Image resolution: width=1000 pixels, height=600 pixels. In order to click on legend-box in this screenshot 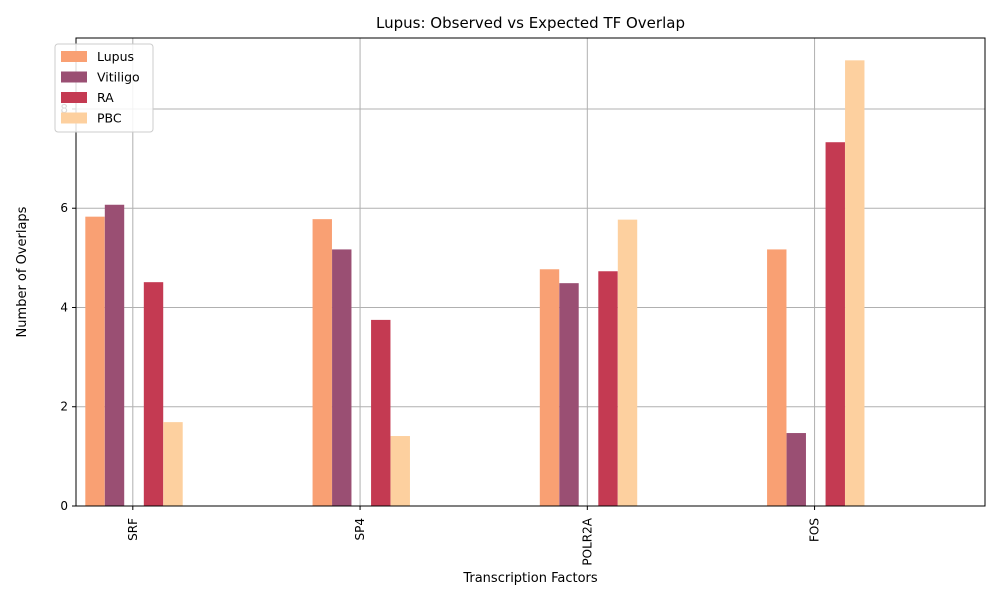, I will do `click(104, 88)`.